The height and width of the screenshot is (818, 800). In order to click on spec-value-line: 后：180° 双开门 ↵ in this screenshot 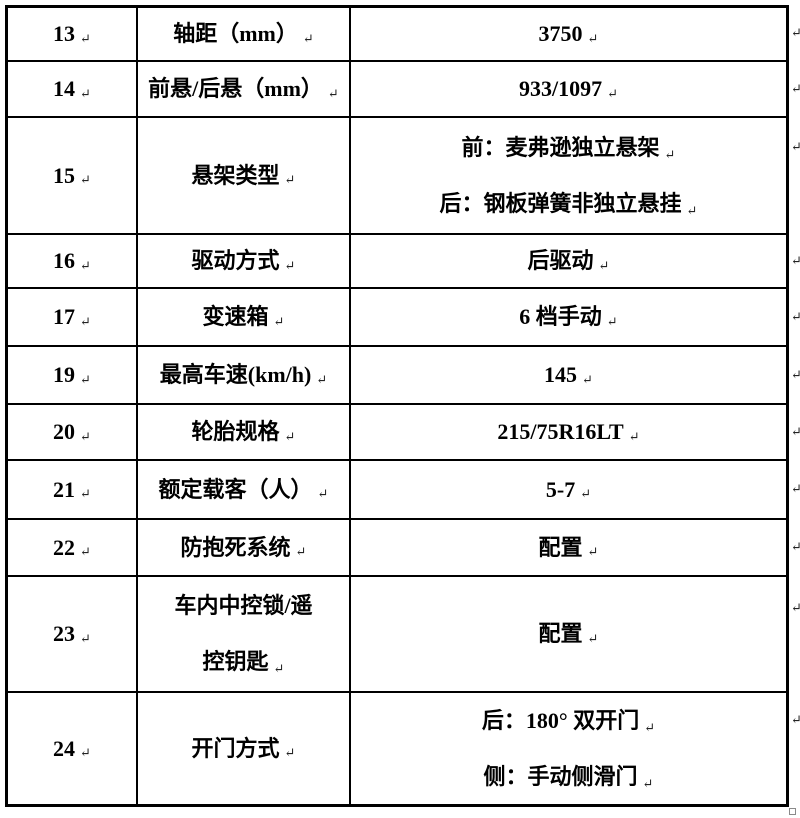, I will do `click(568, 721)`.